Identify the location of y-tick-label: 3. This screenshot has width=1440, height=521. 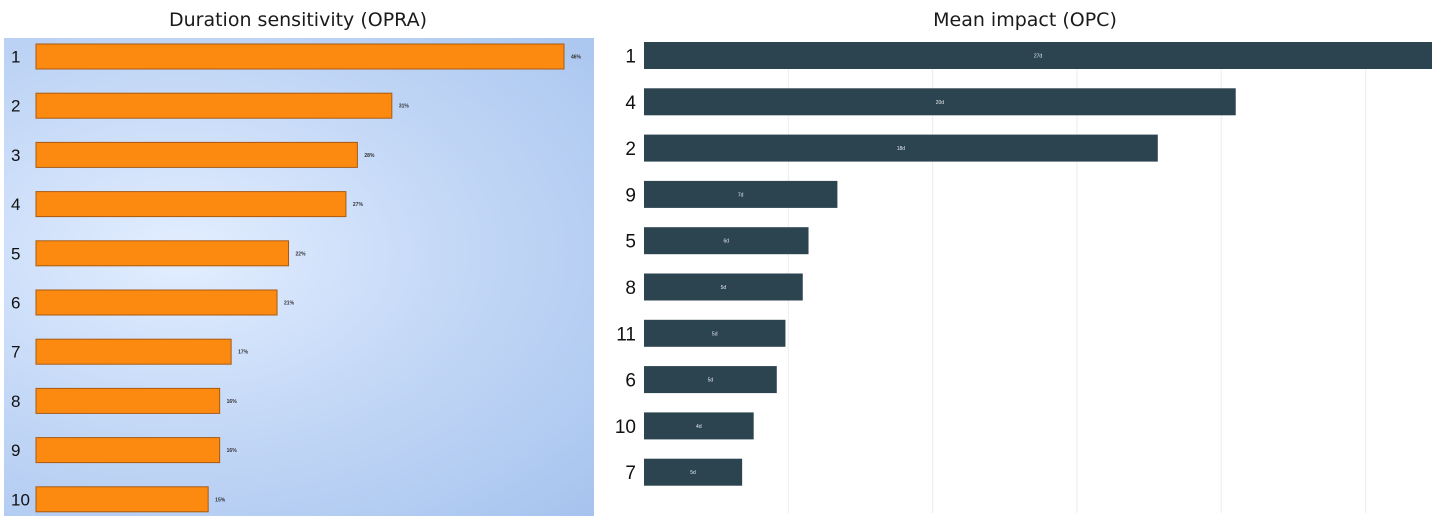
(15, 155).